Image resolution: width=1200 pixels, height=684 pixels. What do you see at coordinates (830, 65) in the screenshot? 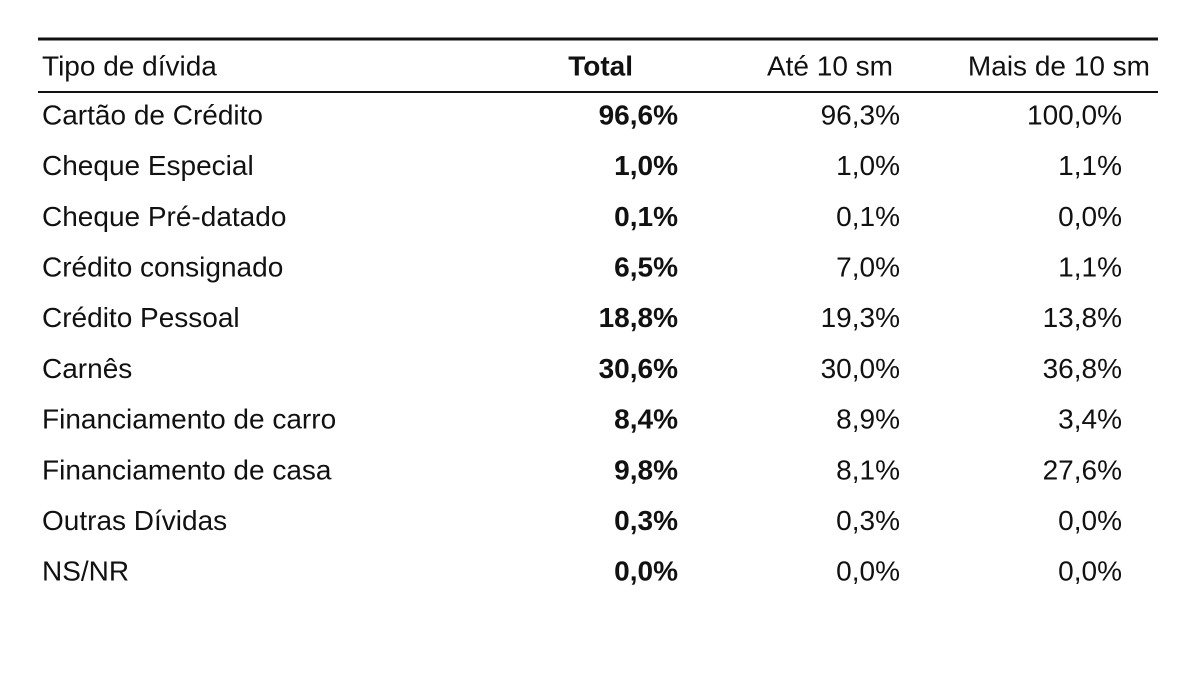
I see `header-cell: Até 10 sm` at bounding box center [830, 65].